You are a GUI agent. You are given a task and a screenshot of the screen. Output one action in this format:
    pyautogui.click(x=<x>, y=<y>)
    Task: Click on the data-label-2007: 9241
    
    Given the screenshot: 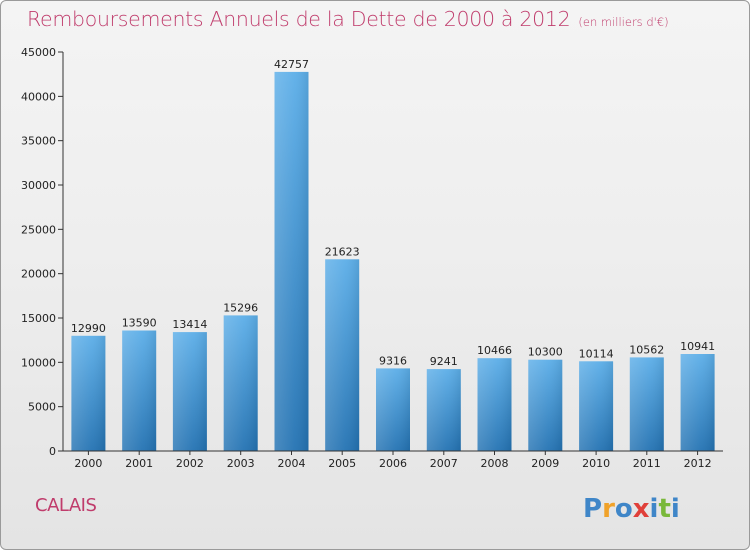 What is the action you would take?
    pyautogui.click(x=444, y=361)
    